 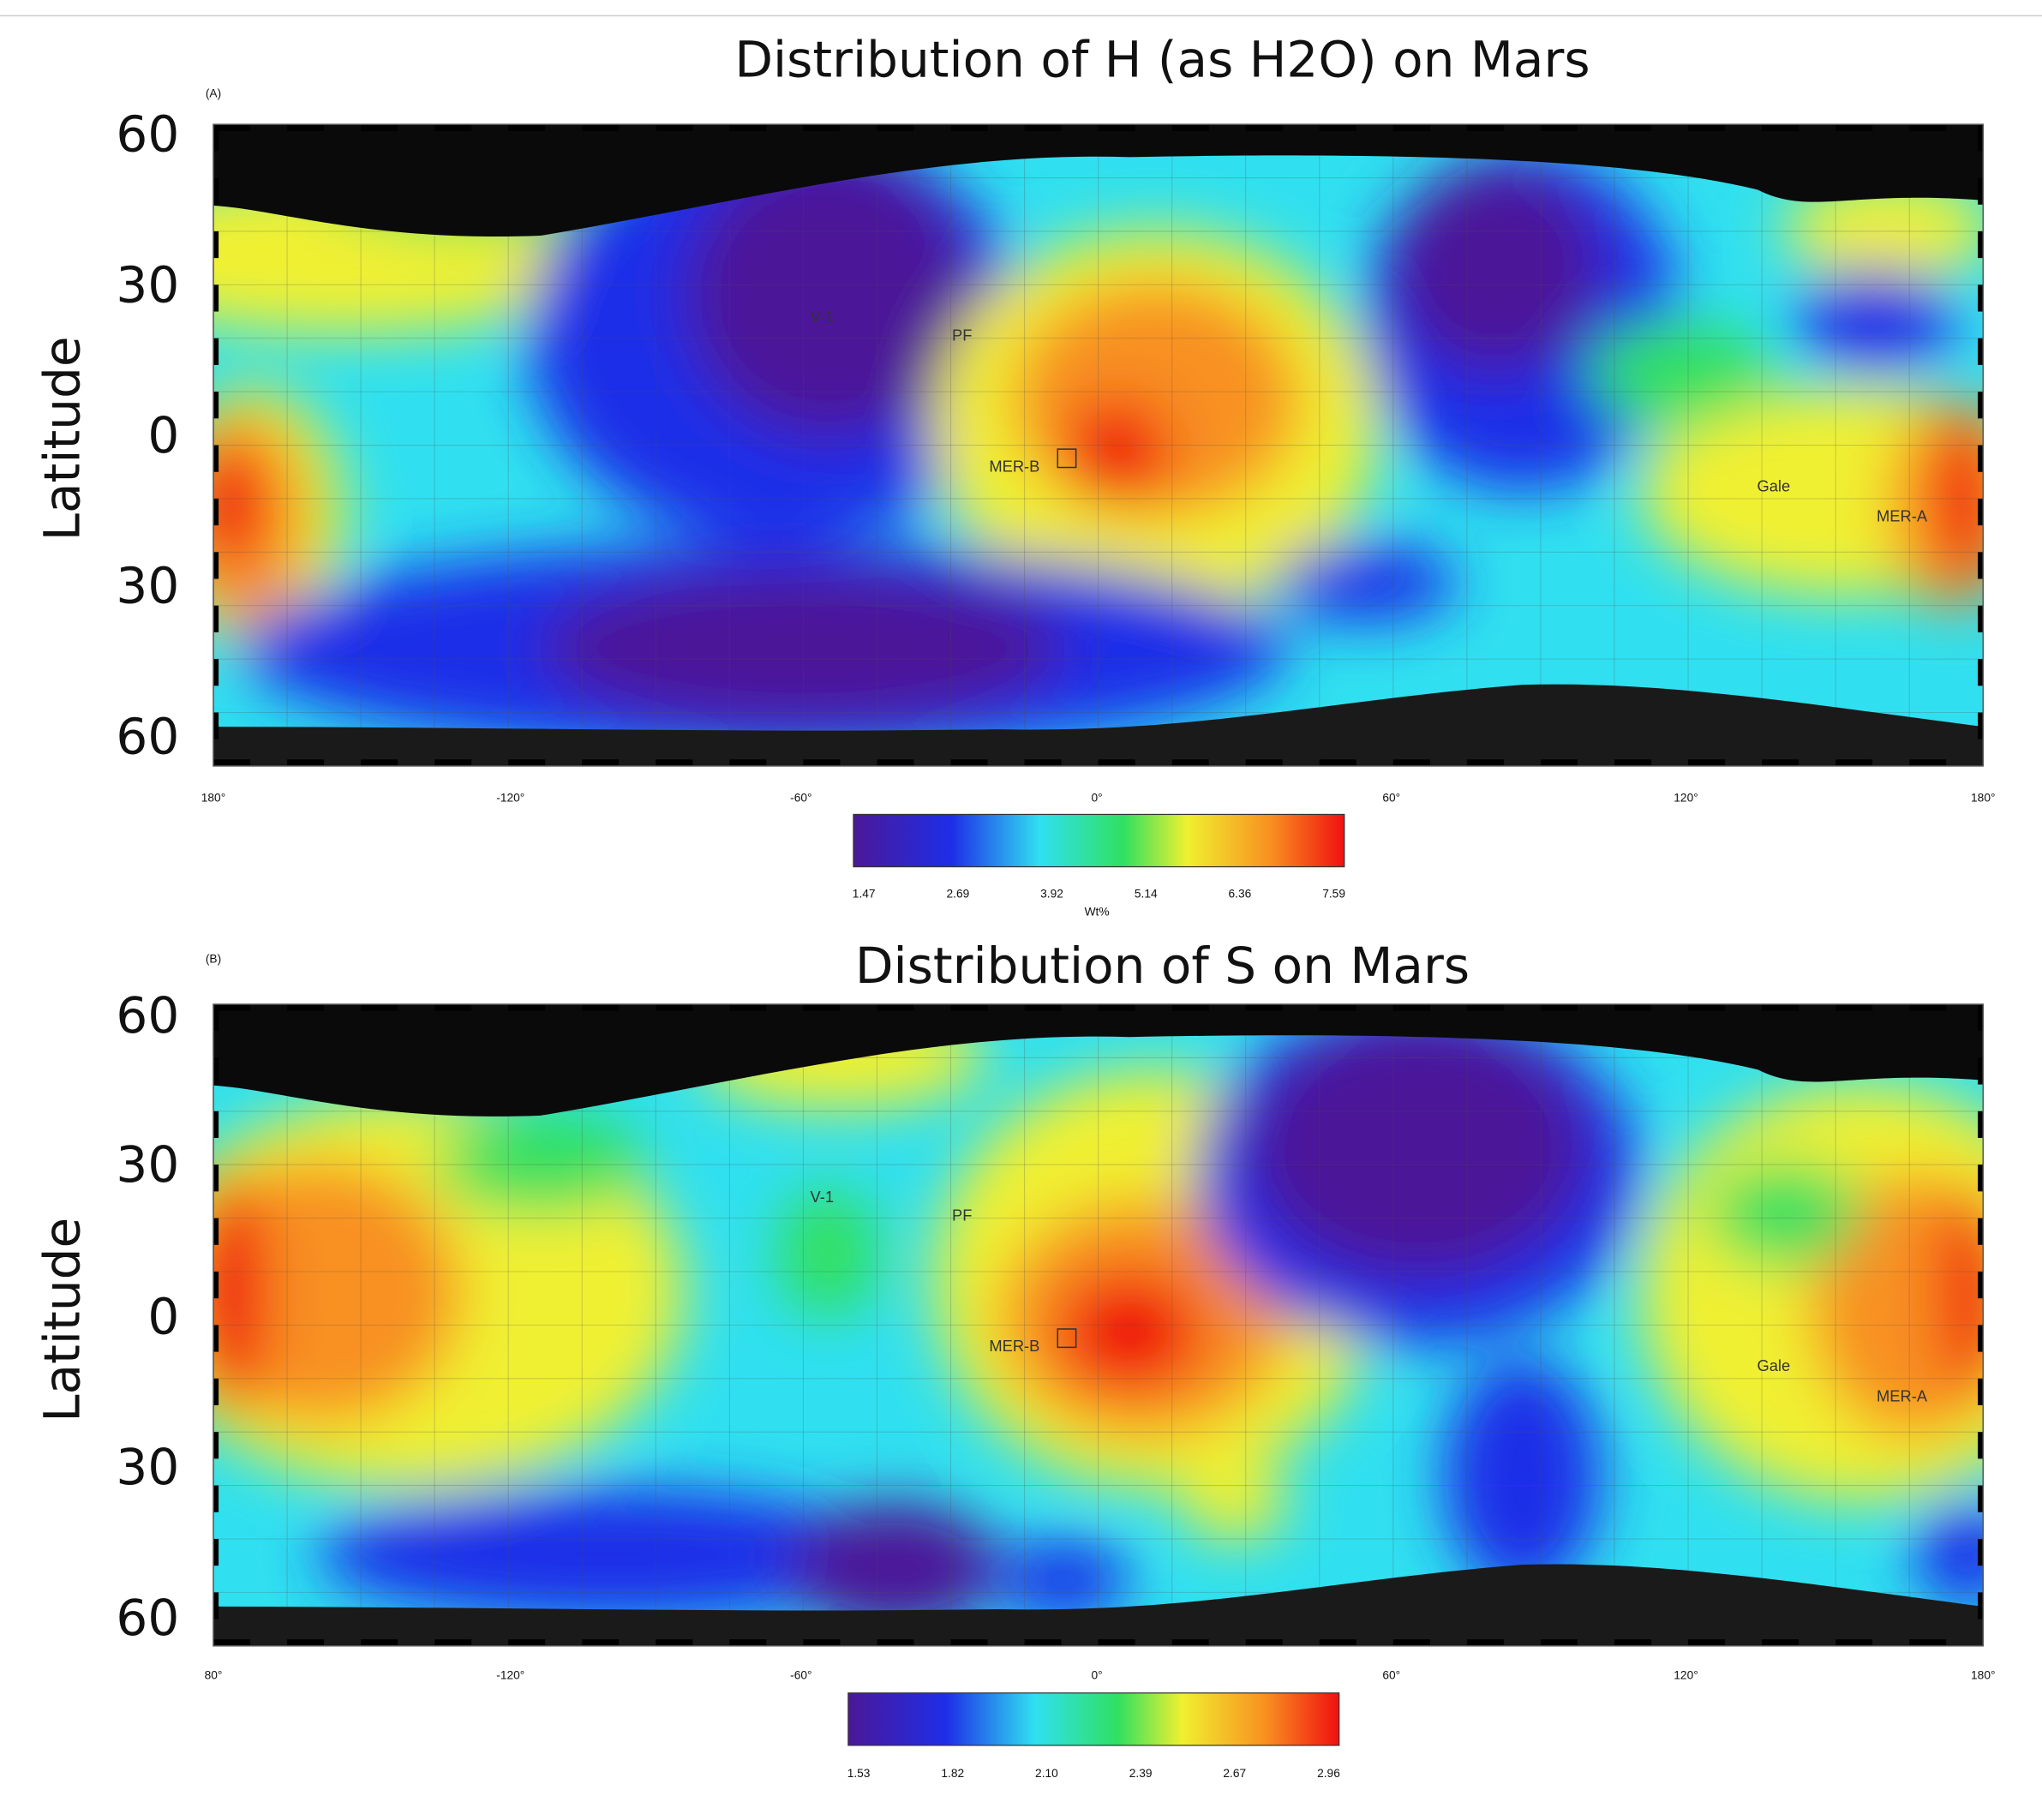 What do you see at coordinates (1902, 515) in the screenshot?
I see `site-label: MER-A` at bounding box center [1902, 515].